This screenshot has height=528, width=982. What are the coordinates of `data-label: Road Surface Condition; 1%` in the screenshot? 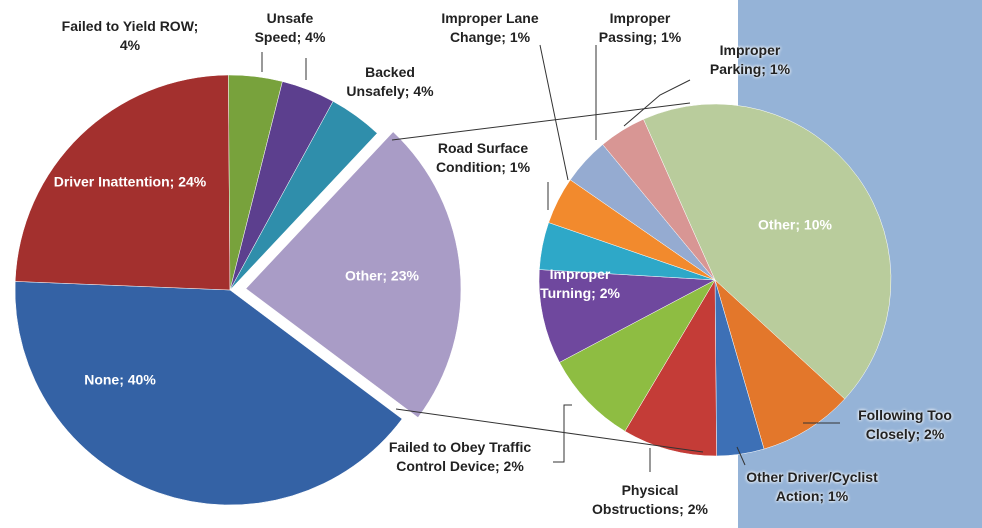 It's located at (483, 157).